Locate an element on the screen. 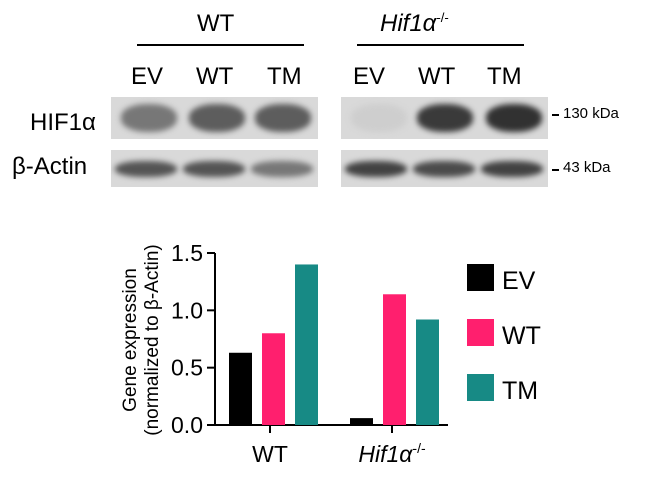 The image size is (645, 486). y-tick-label: 0.5 is located at coordinates (187, 368).